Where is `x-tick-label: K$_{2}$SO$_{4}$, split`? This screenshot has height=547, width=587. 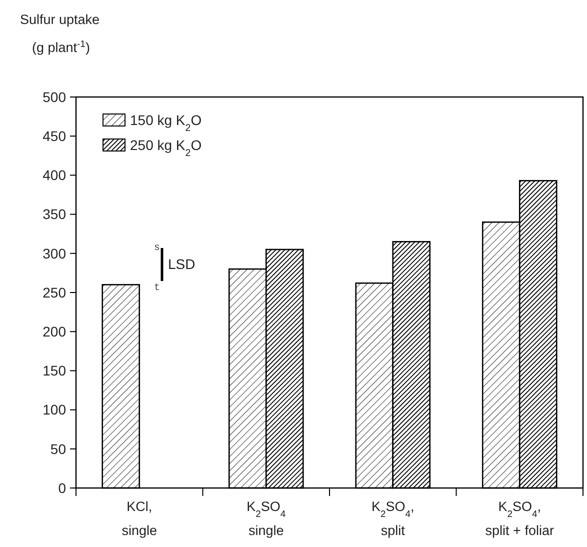
x-tick-label: K$_{2}$SO$_{4}$, split is located at coordinates (392, 518).